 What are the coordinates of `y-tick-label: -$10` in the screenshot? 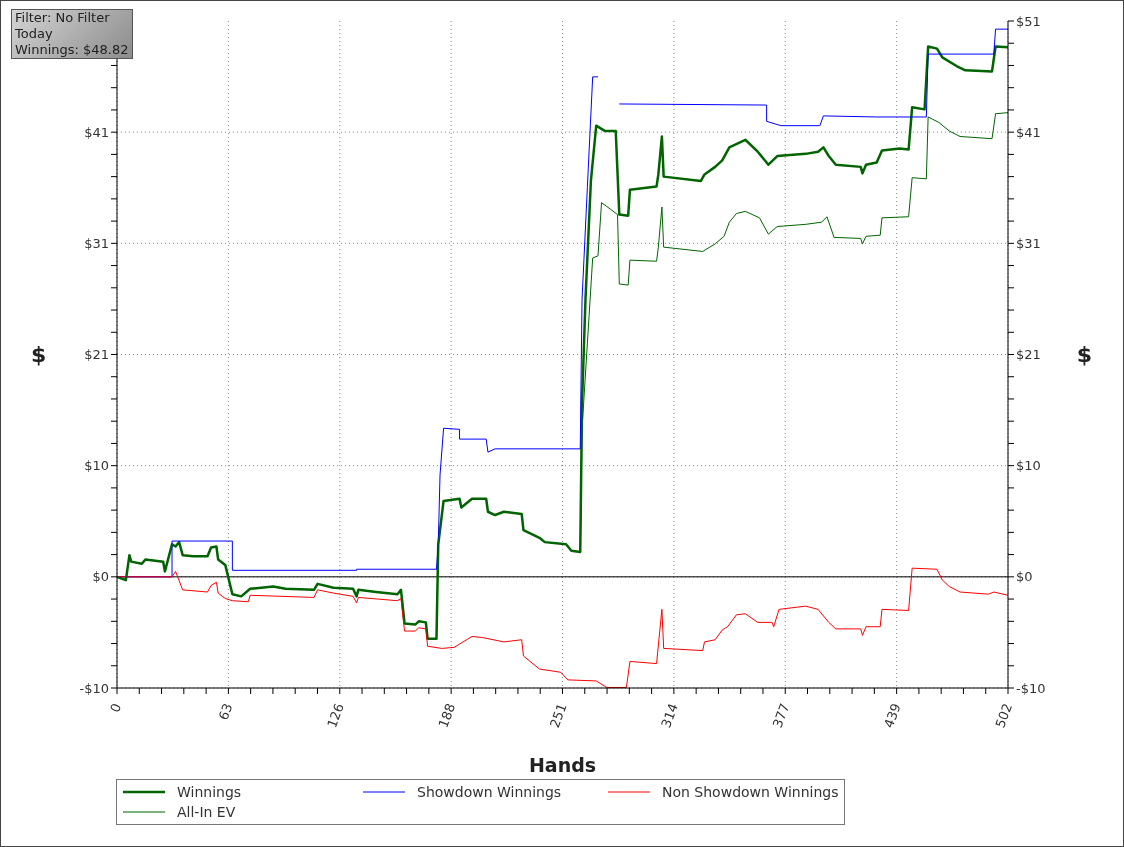 It's located at (94, 688).